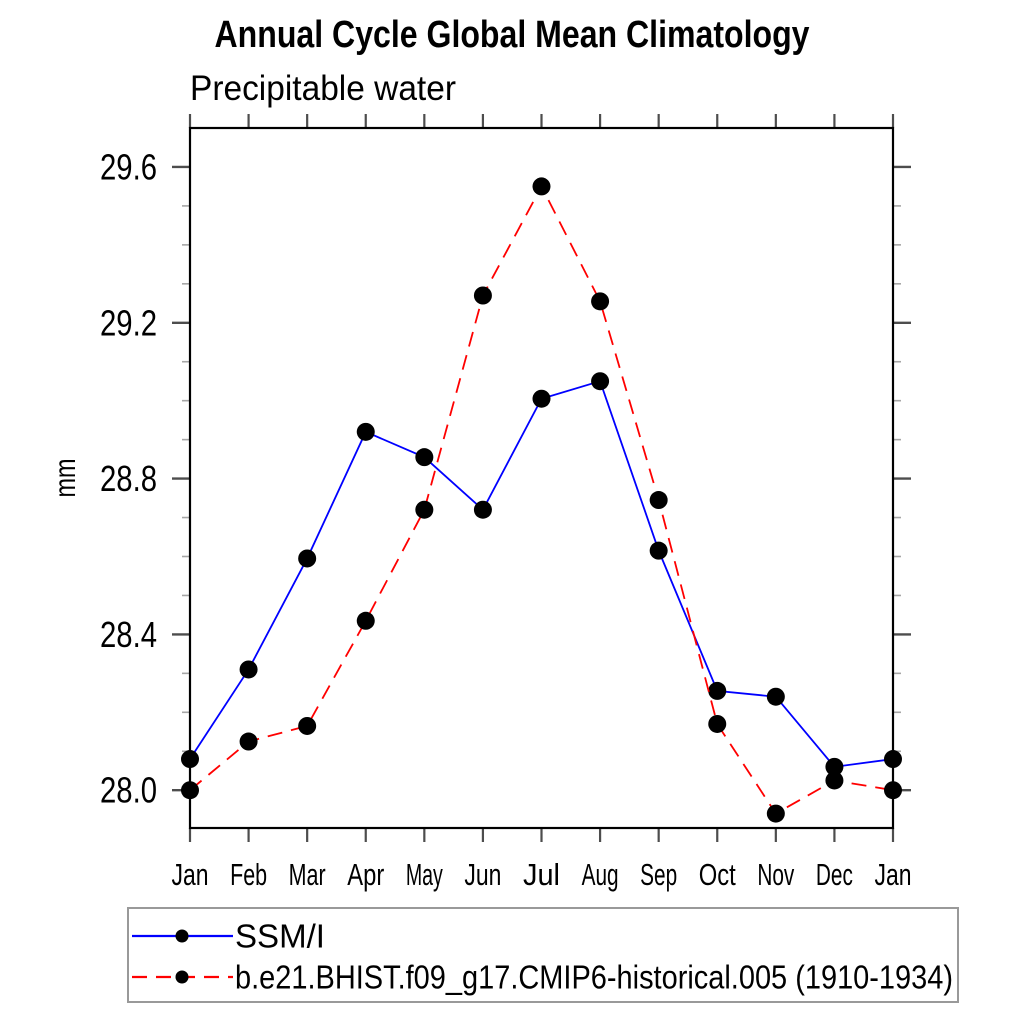  Describe the element at coordinates (600, 874) in the screenshot. I see `x-tick-label: Aug` at that location.